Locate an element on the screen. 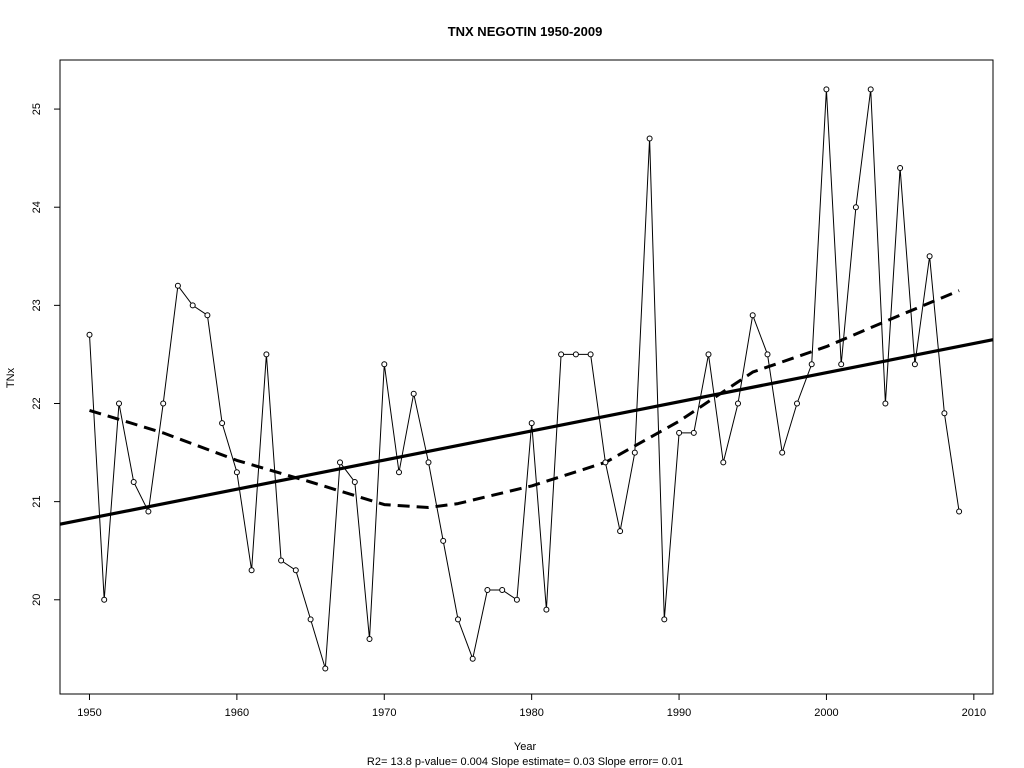  y-tick-label: 23 is located at coordinates (37, 305).